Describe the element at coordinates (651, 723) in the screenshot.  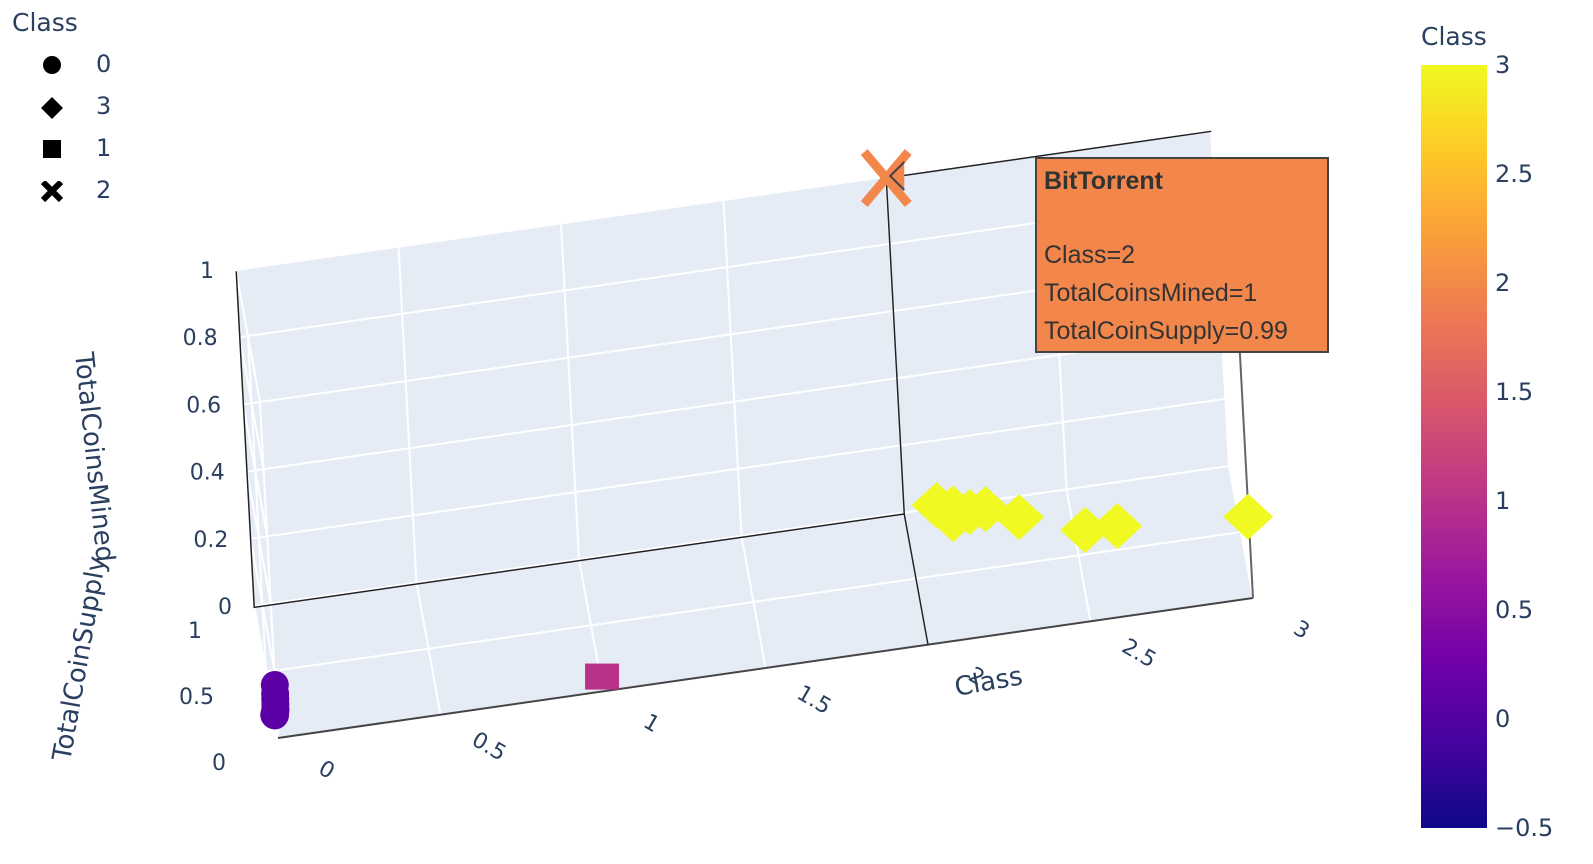
I see `x-tick-label: 1` at that location.